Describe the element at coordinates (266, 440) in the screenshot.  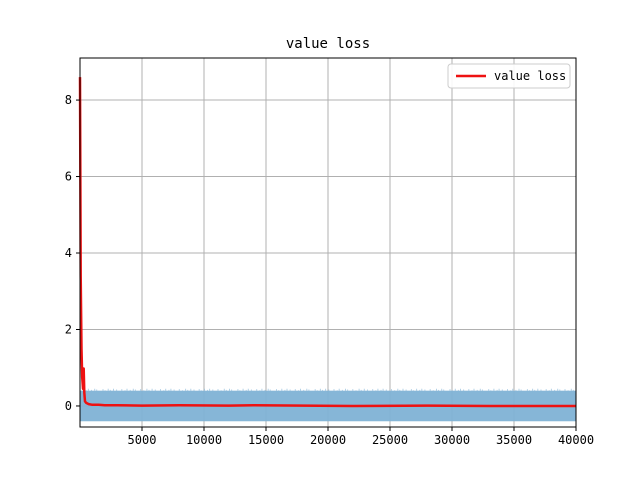
I see `x-tick-label: 15000` at that location.